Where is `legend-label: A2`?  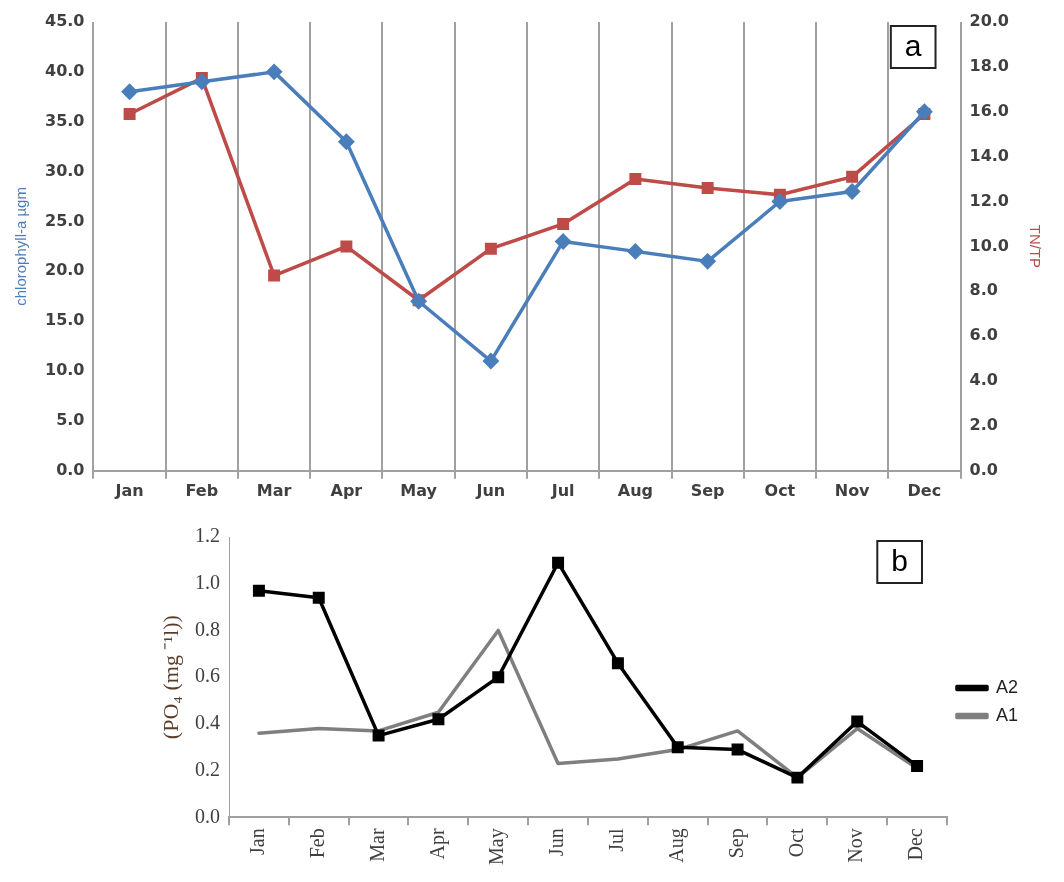 legend-label: A2 is located at coordinates (1007, 686).